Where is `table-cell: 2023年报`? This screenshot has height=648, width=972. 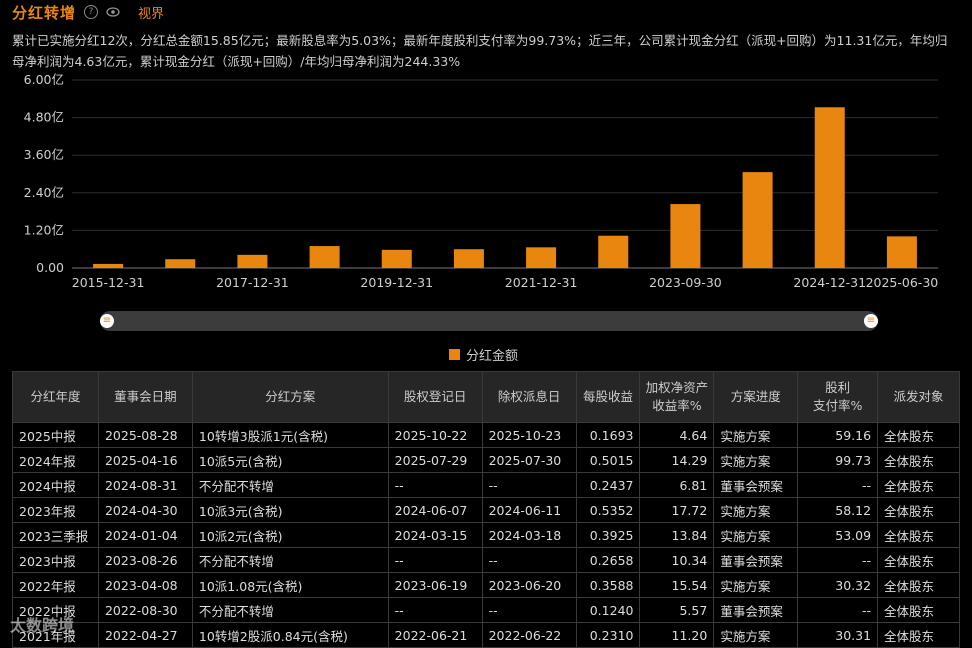
table-cell: 2023年报 is located at coordinates (55, 510).